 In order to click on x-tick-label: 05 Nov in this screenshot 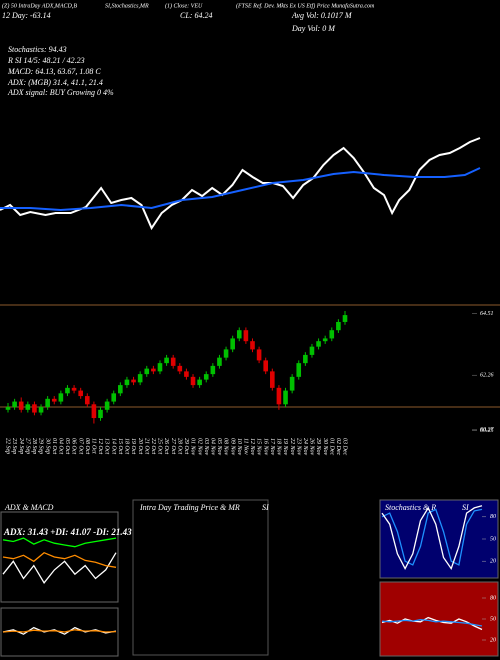, I will do `click(219, 447)`.